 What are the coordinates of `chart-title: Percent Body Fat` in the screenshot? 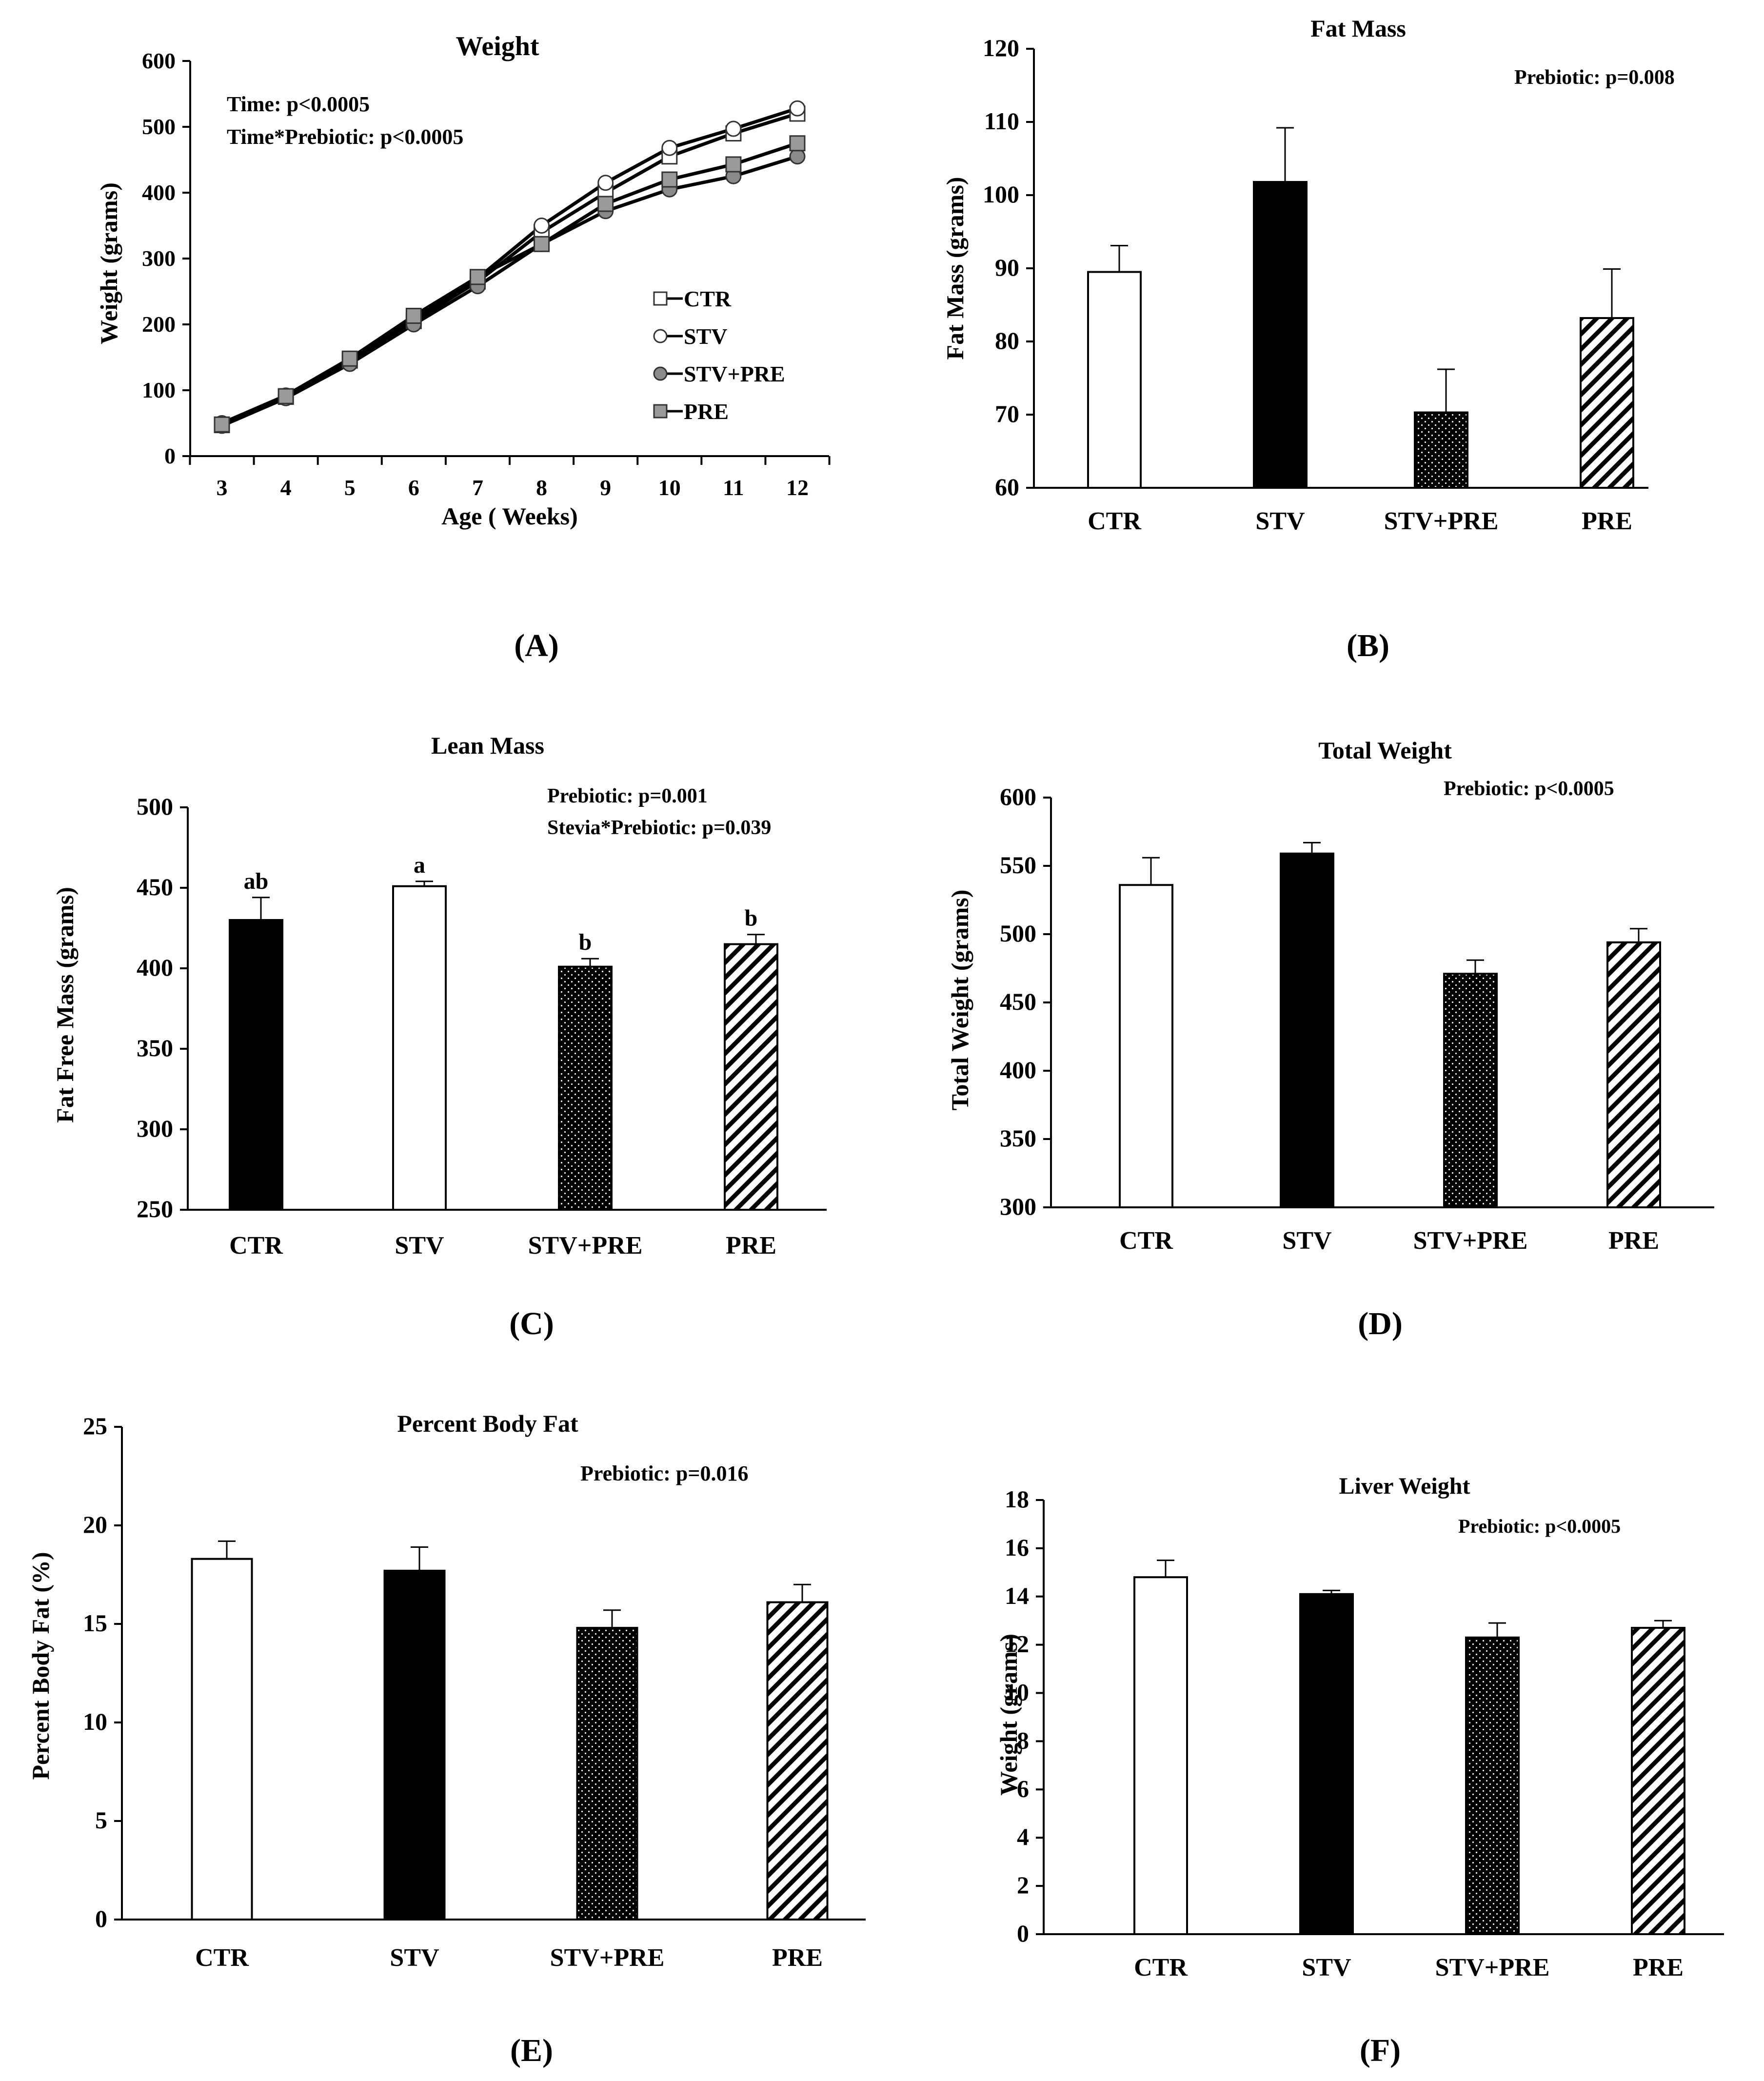 It's located at (487, 1423).